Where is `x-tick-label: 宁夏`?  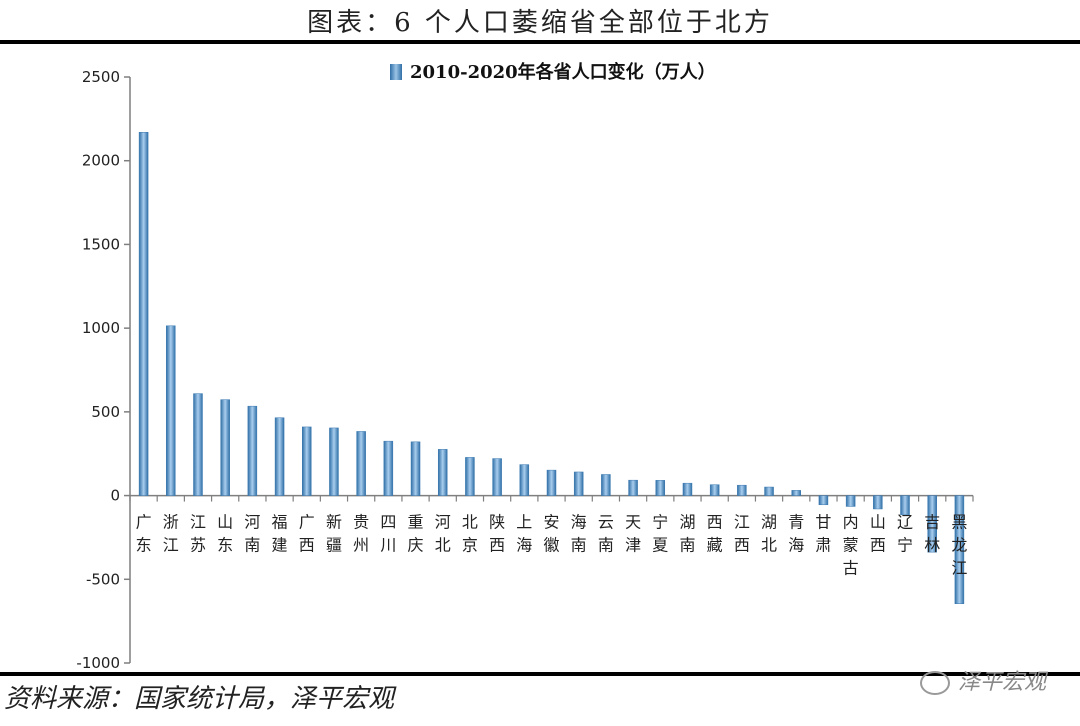
x-tick-label: 宁夏 is located at coordinates (660, 534).